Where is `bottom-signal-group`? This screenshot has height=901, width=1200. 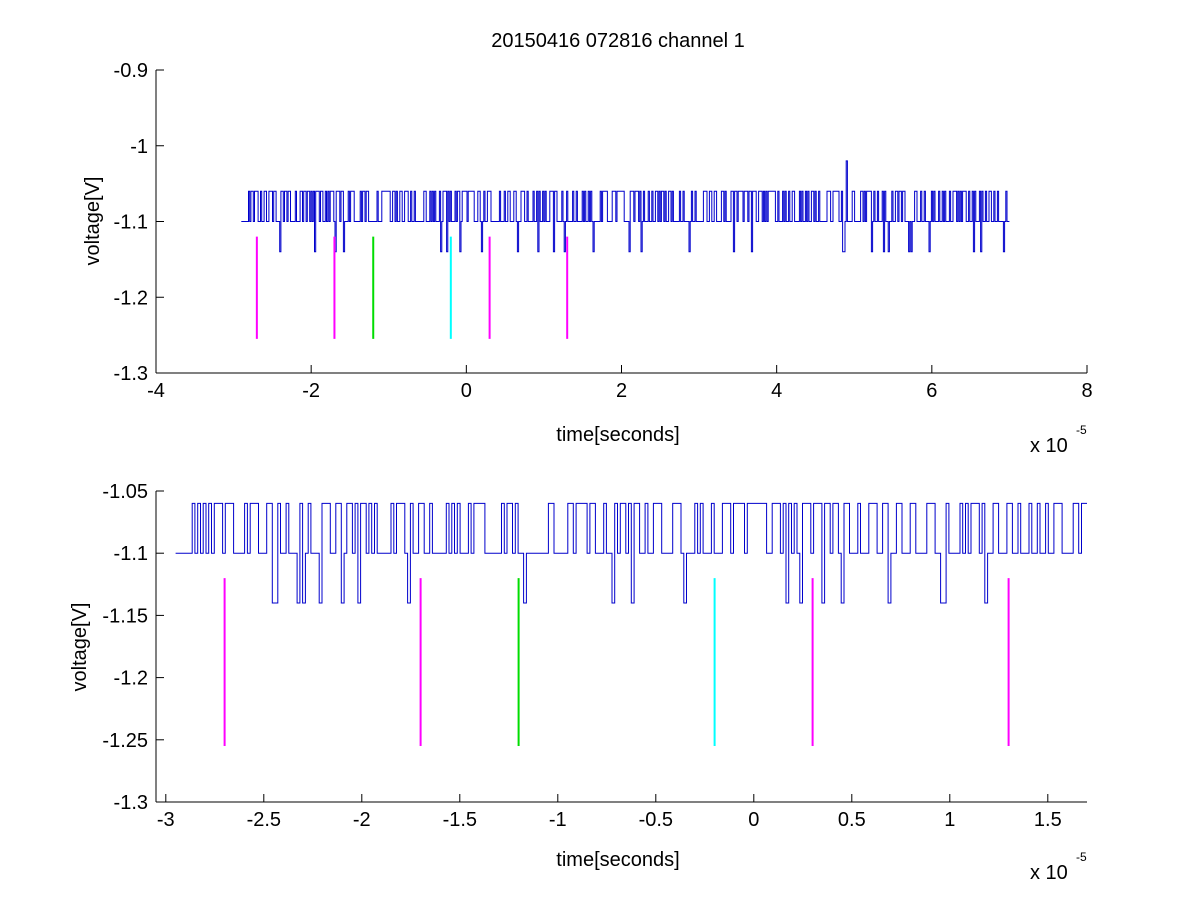 bottom-signal-group is located at coordinates (631, 553).